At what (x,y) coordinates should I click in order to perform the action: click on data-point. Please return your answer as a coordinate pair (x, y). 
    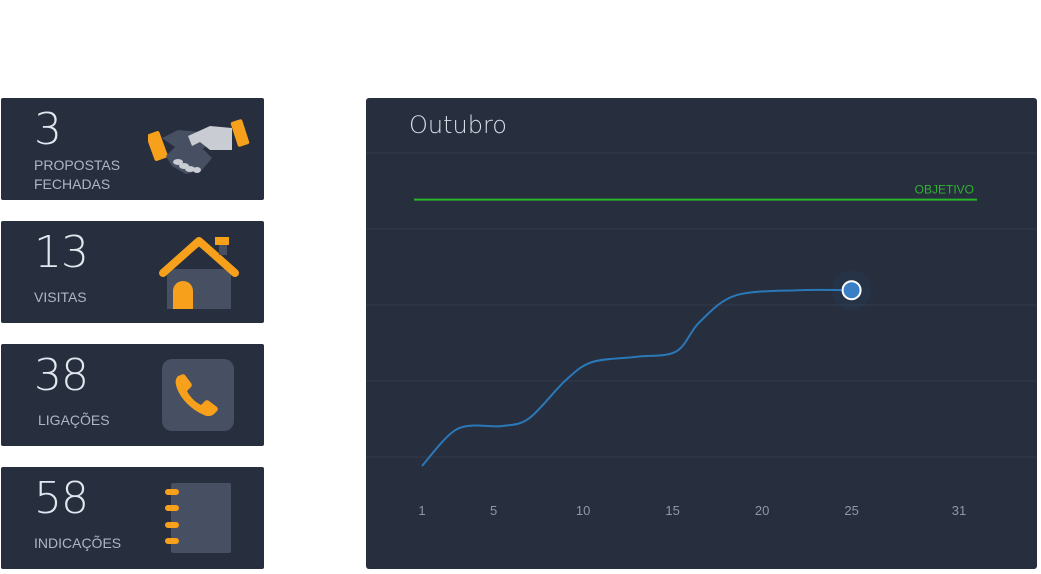
    Looking at the image, I should click on (851, 290).